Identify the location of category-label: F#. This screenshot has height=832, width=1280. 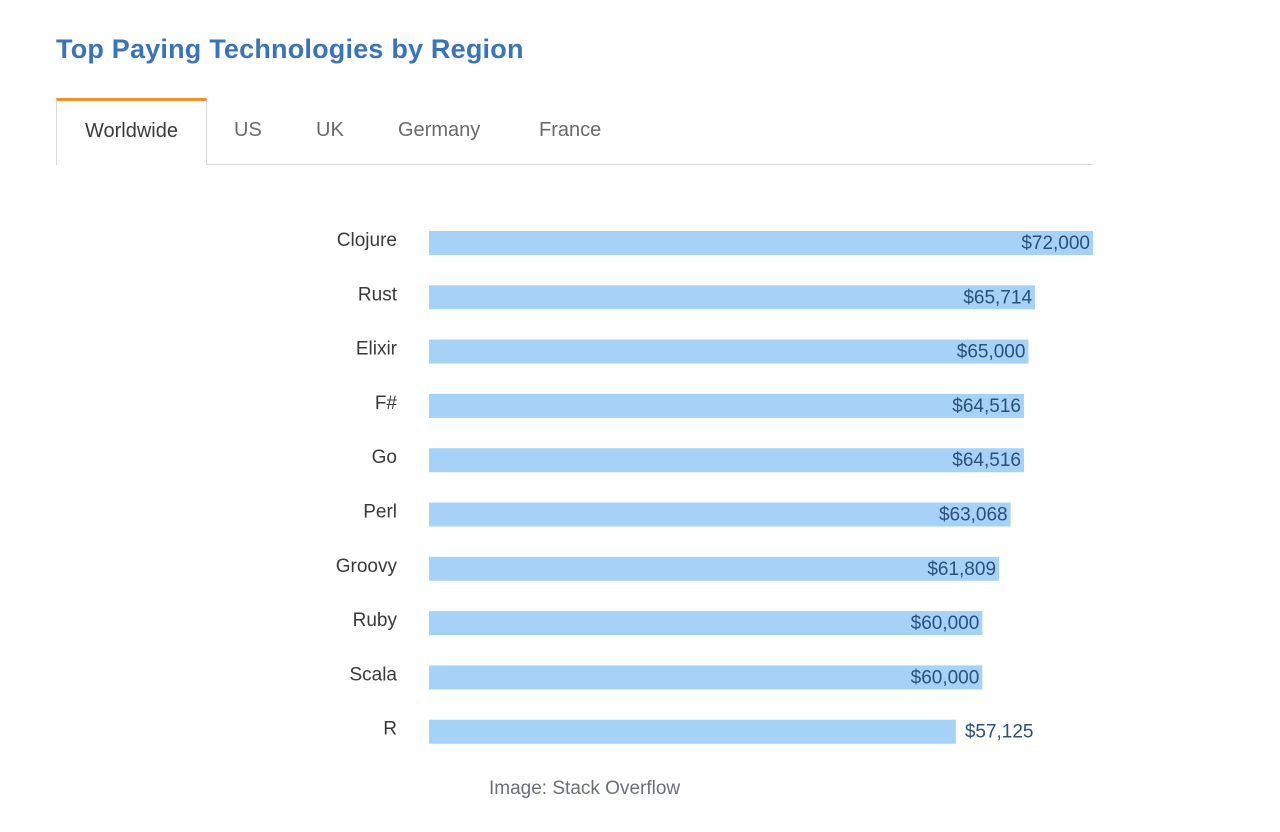
(386, 403).